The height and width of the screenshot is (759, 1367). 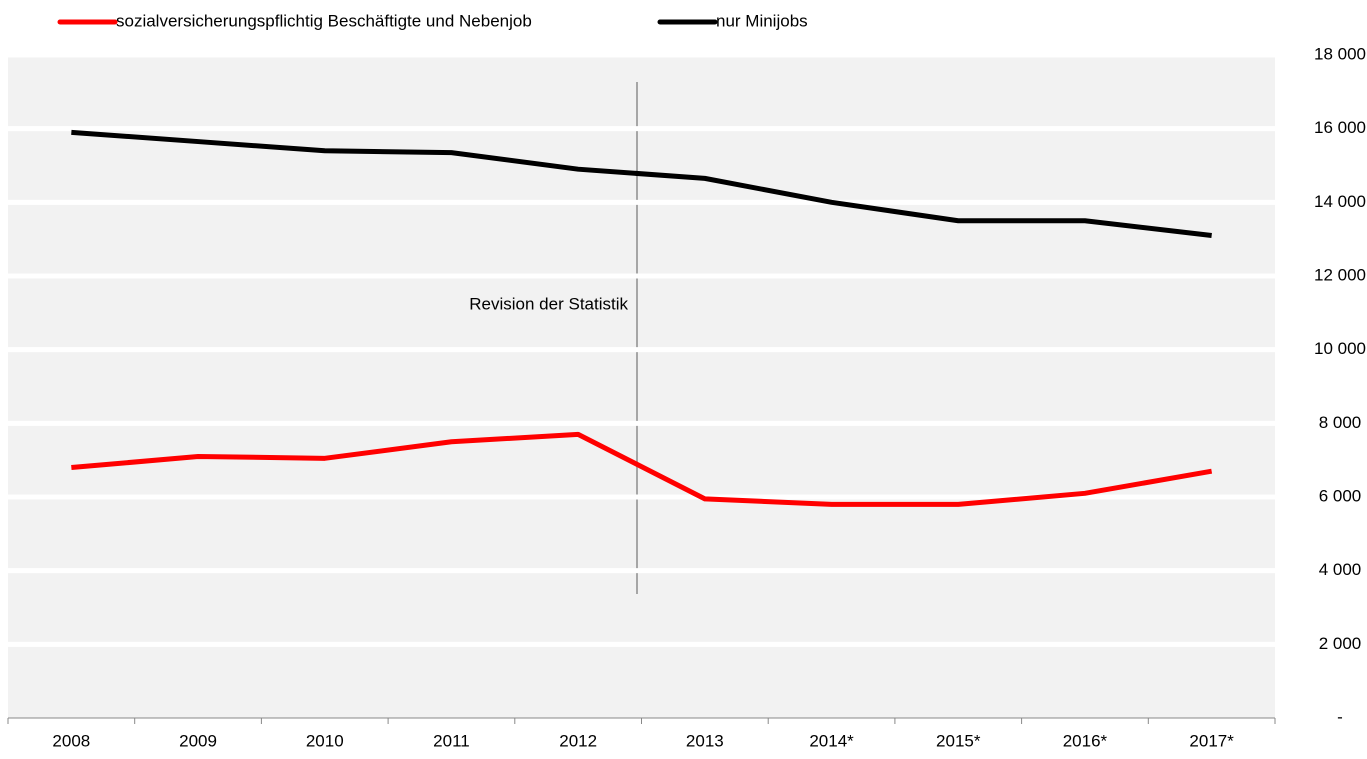 What do you see at coordinates (1340, 643) in the screenshot?
I see `y-tick-label: 2 000` at bounding box center [1340, 643].